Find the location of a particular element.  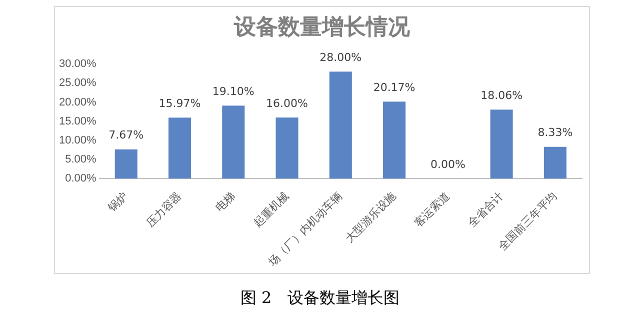

y-tick-label: 10.00% is located at coordinates (77, 140).